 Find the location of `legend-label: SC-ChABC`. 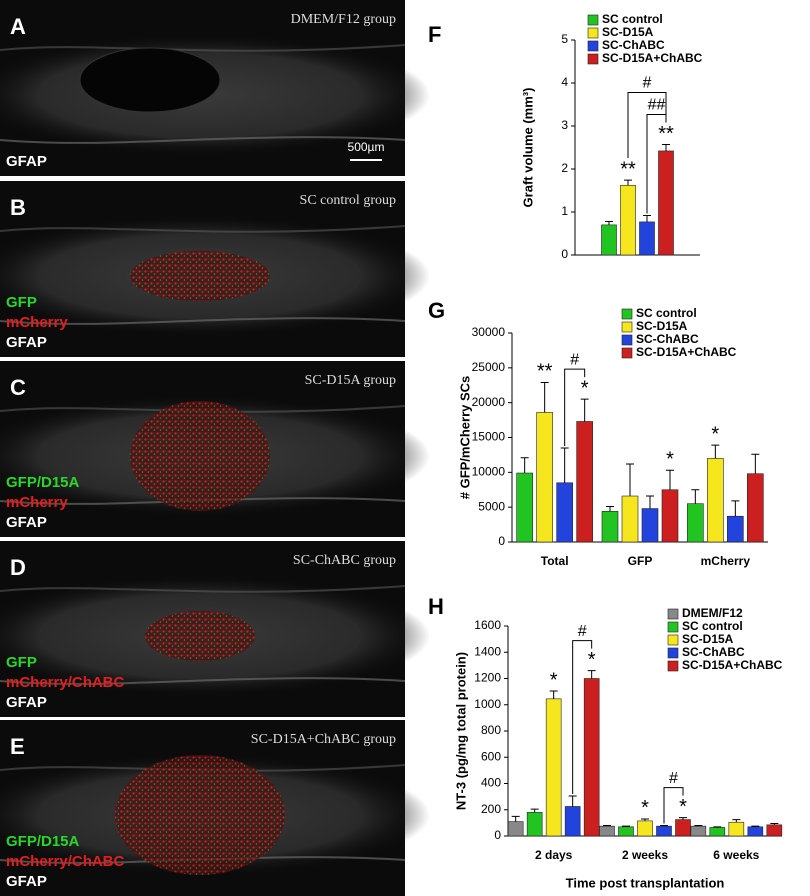

legend-label: SC-ChABC is located at coordinates (633, 45).